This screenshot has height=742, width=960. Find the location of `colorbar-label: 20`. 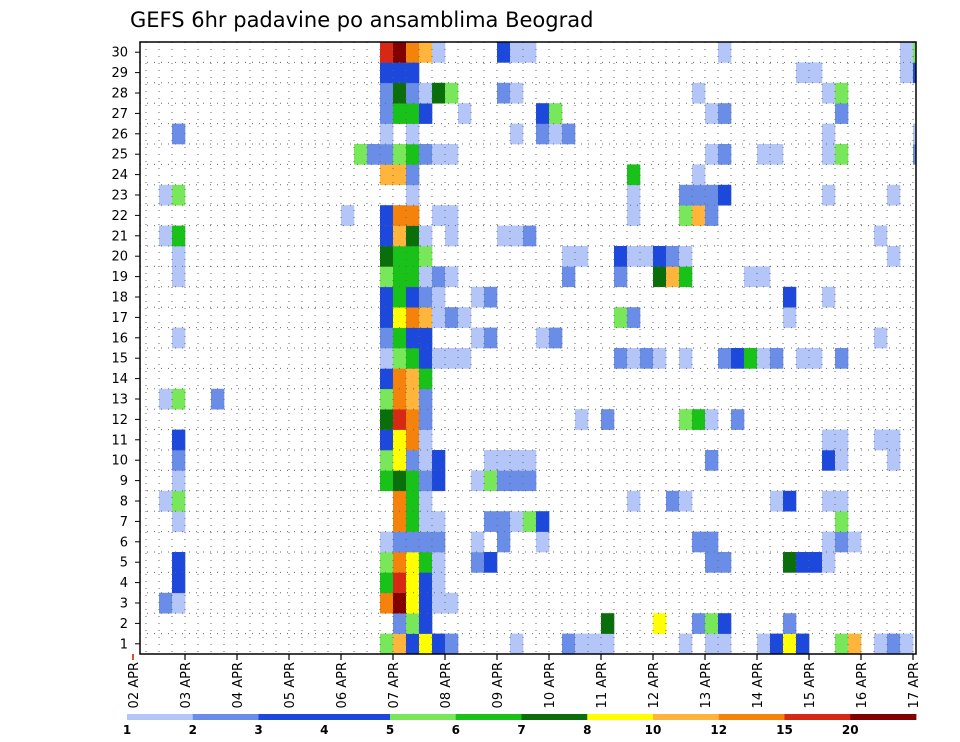

colorbar-label: 20 is located at coordinates (850, 730).